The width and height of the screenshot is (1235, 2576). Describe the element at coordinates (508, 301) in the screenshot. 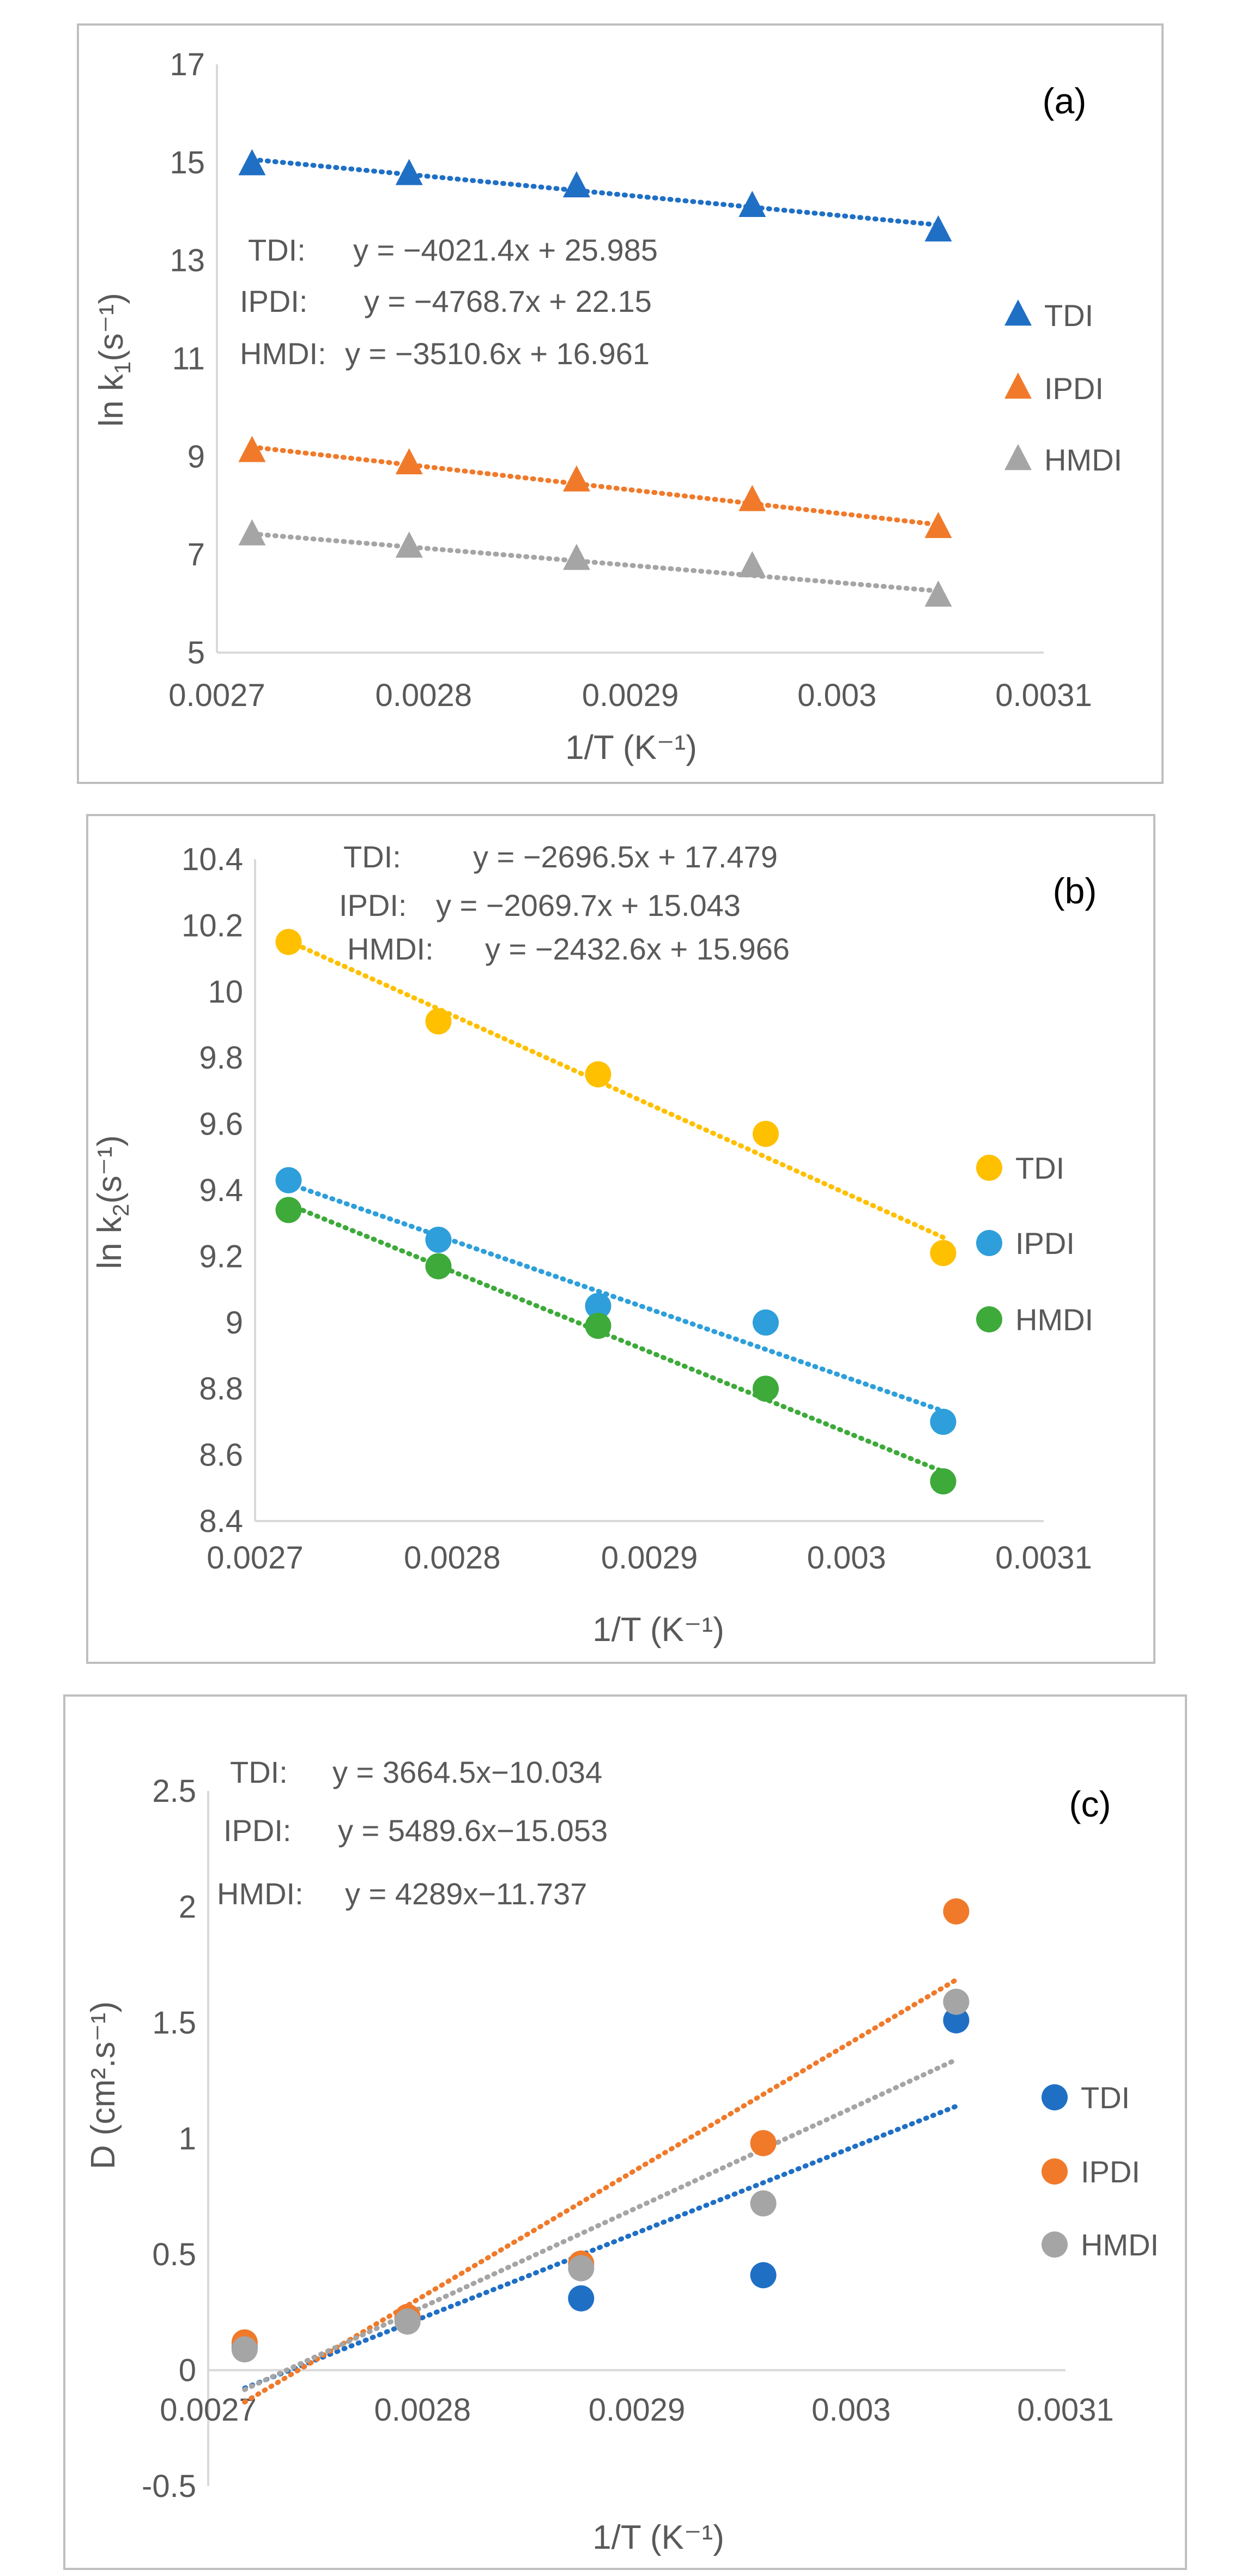

I see `panel-a-eq-text-1: y = −4768.7x + 22.15` at that location.